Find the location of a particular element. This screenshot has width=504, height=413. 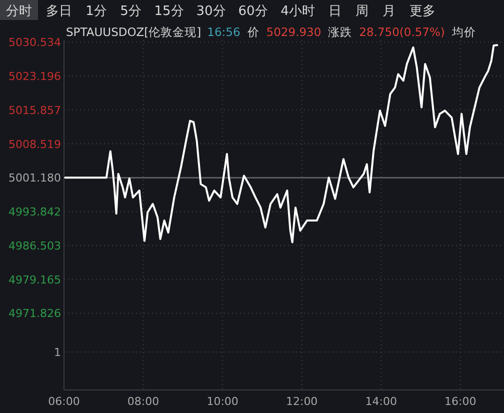

y-tick-label: 4971.826 is located at coordinates (34, 313).